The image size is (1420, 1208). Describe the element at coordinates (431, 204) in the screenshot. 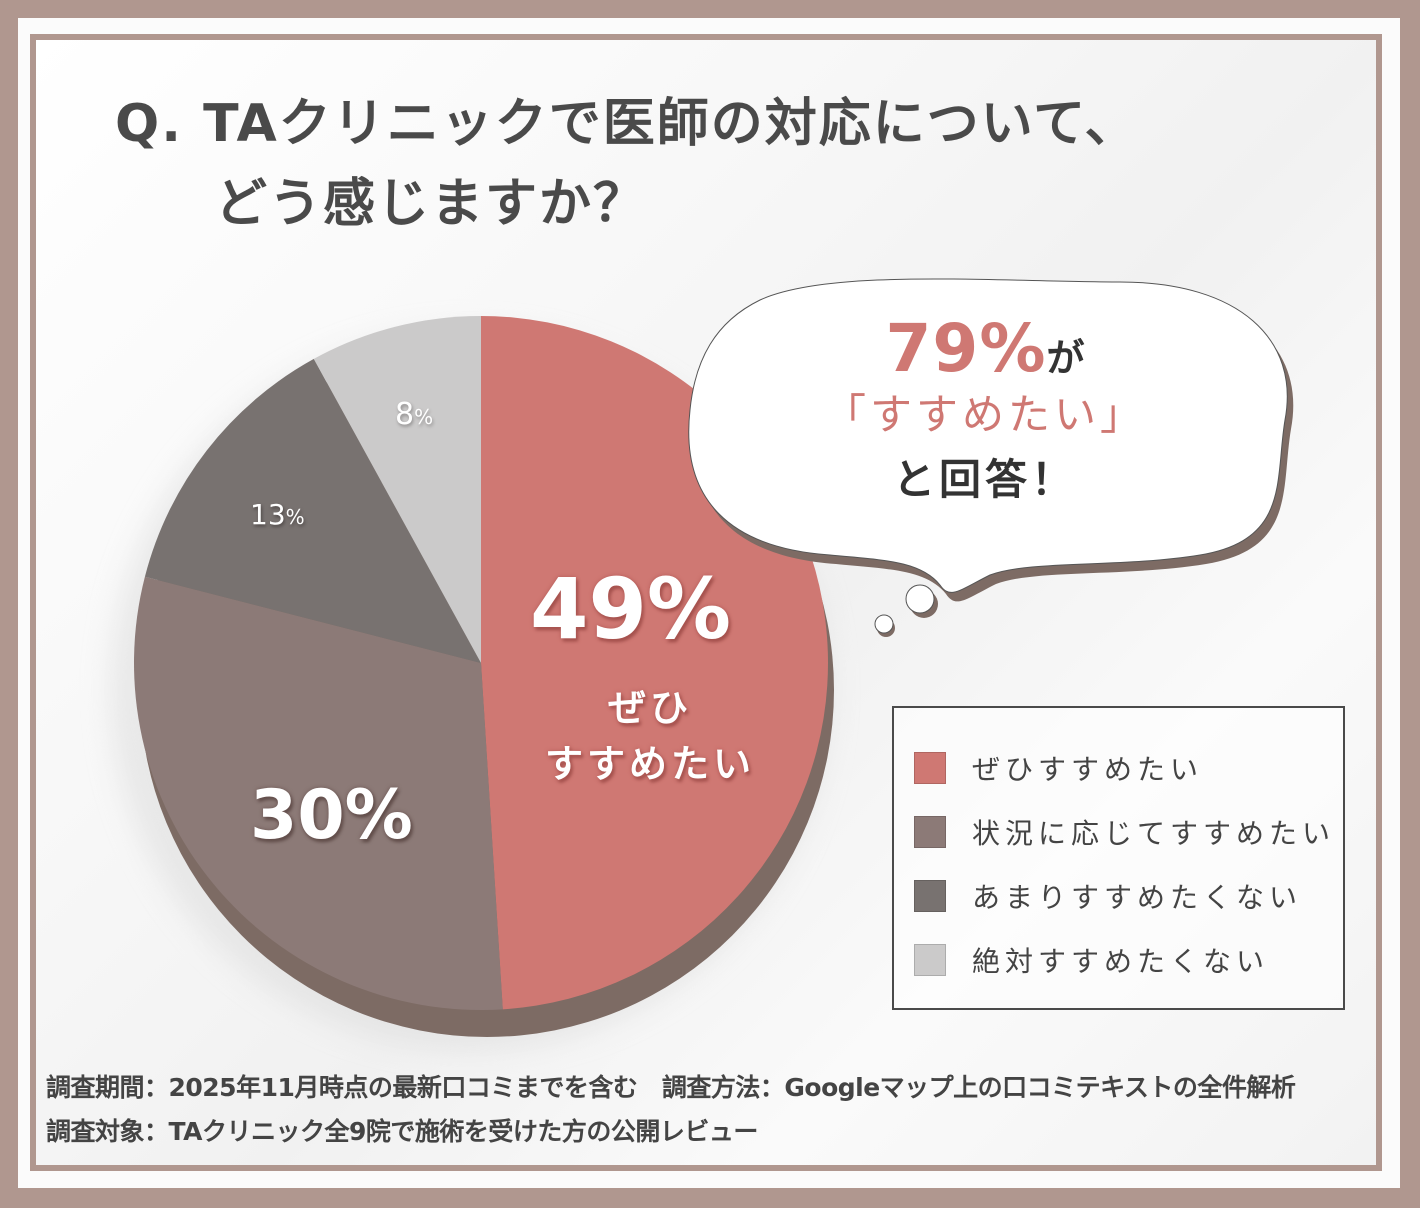

I see `title-line-2: どう感じますか？` at that location.